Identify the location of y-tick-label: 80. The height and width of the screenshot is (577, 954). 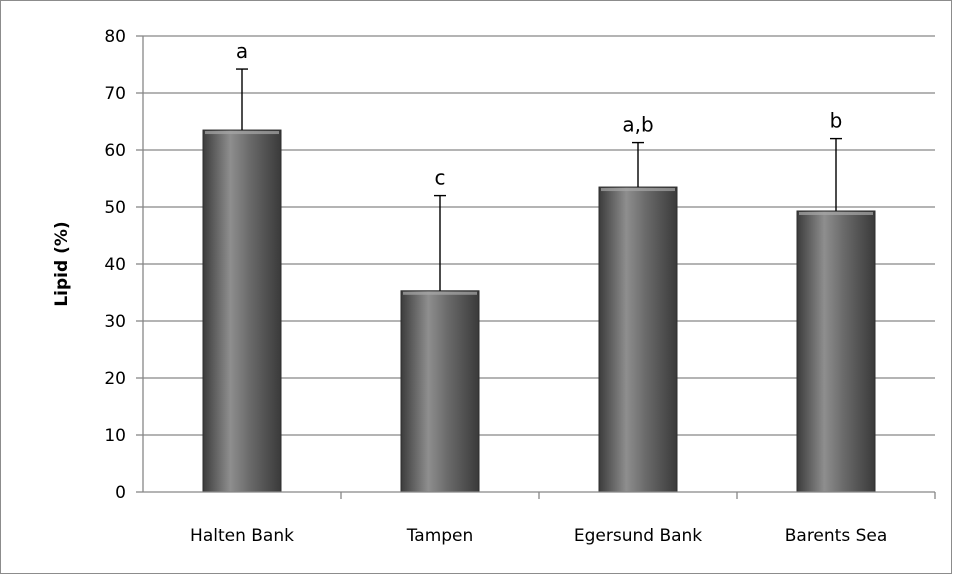
(115, 37).